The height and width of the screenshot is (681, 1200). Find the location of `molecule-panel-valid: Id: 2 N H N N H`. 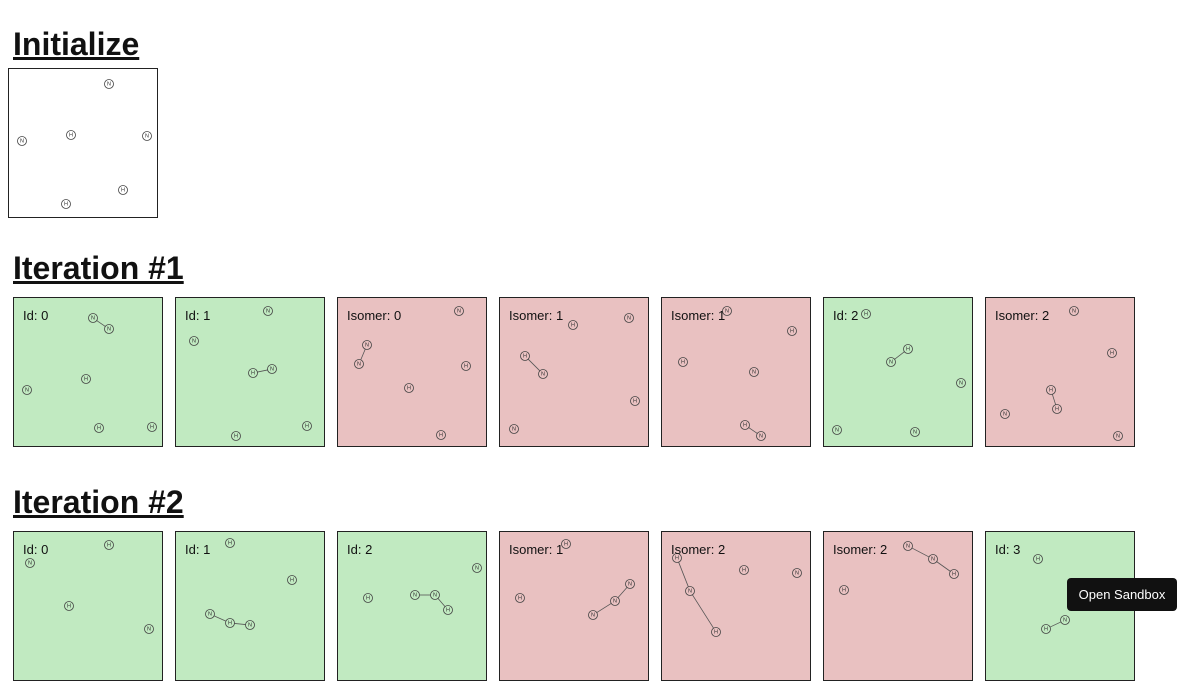

molecule-panel-valid: Id: 2 N H N N H is located at coordinates (412, 606).